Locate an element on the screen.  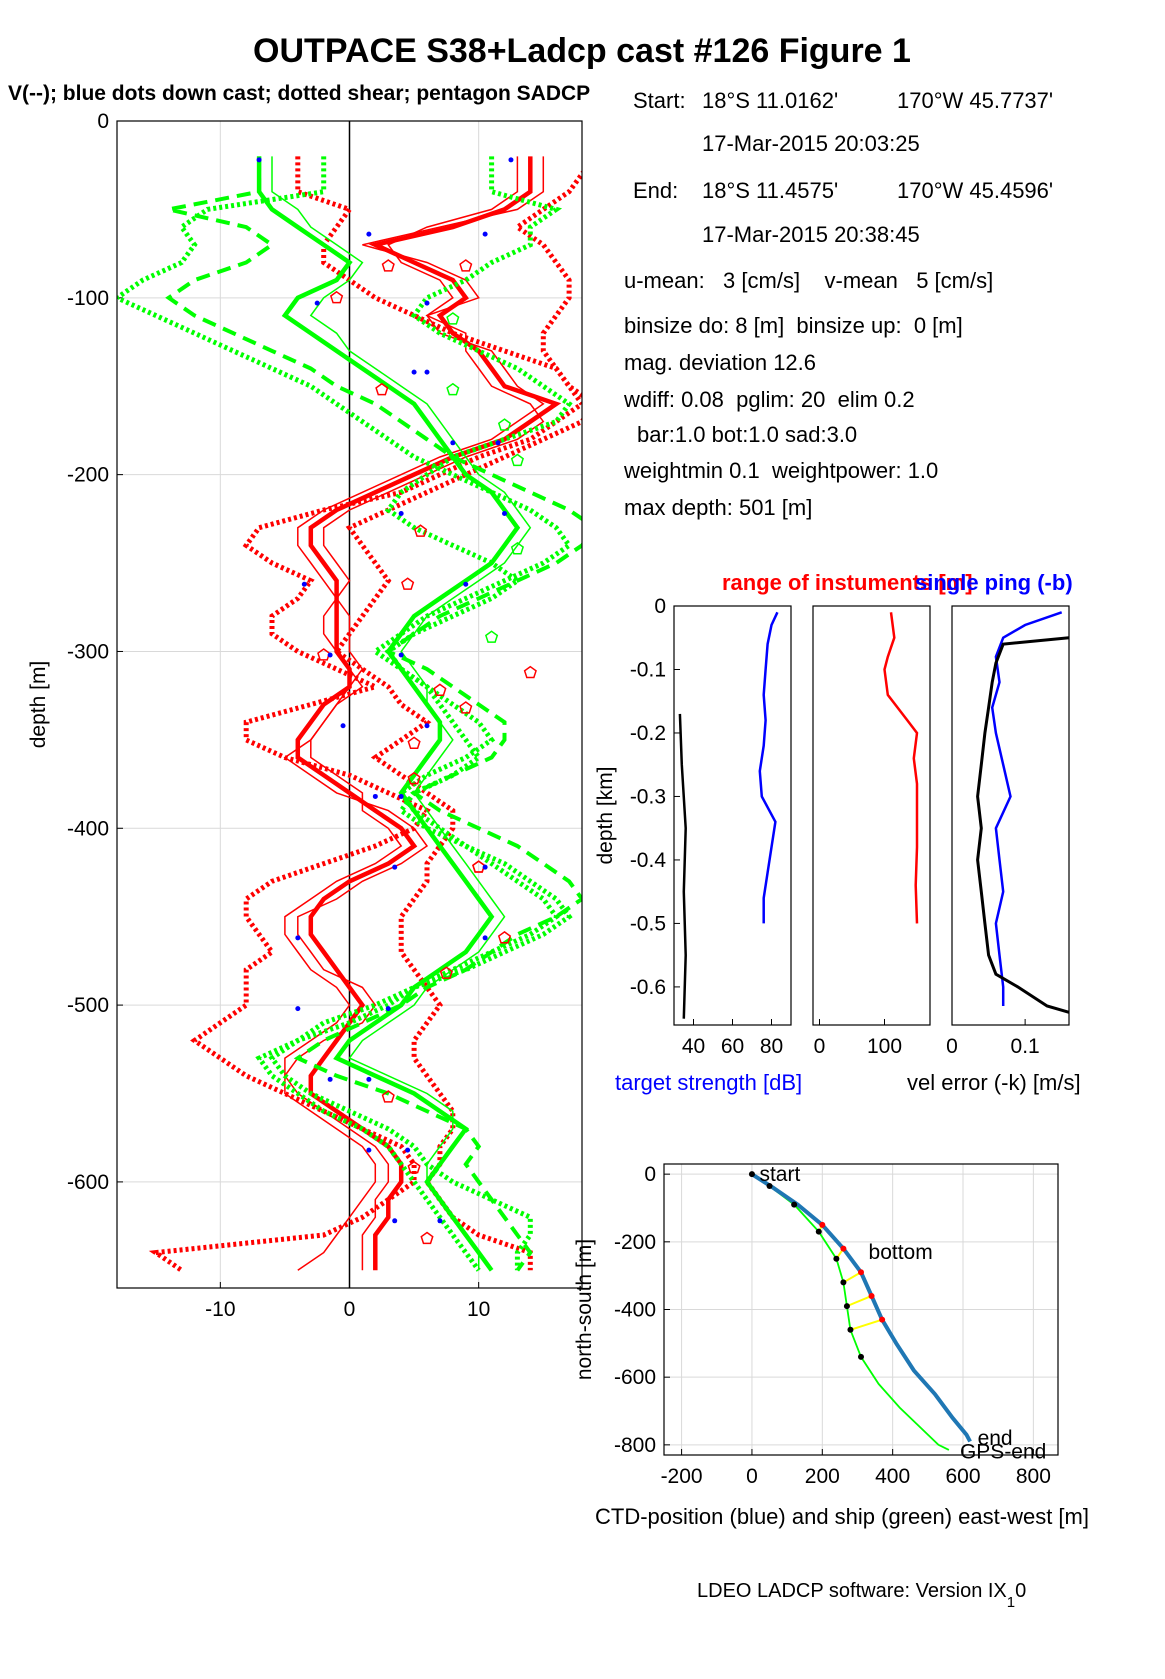
range-instruments-axes: 0 100 is located at coordinates (871, 831).